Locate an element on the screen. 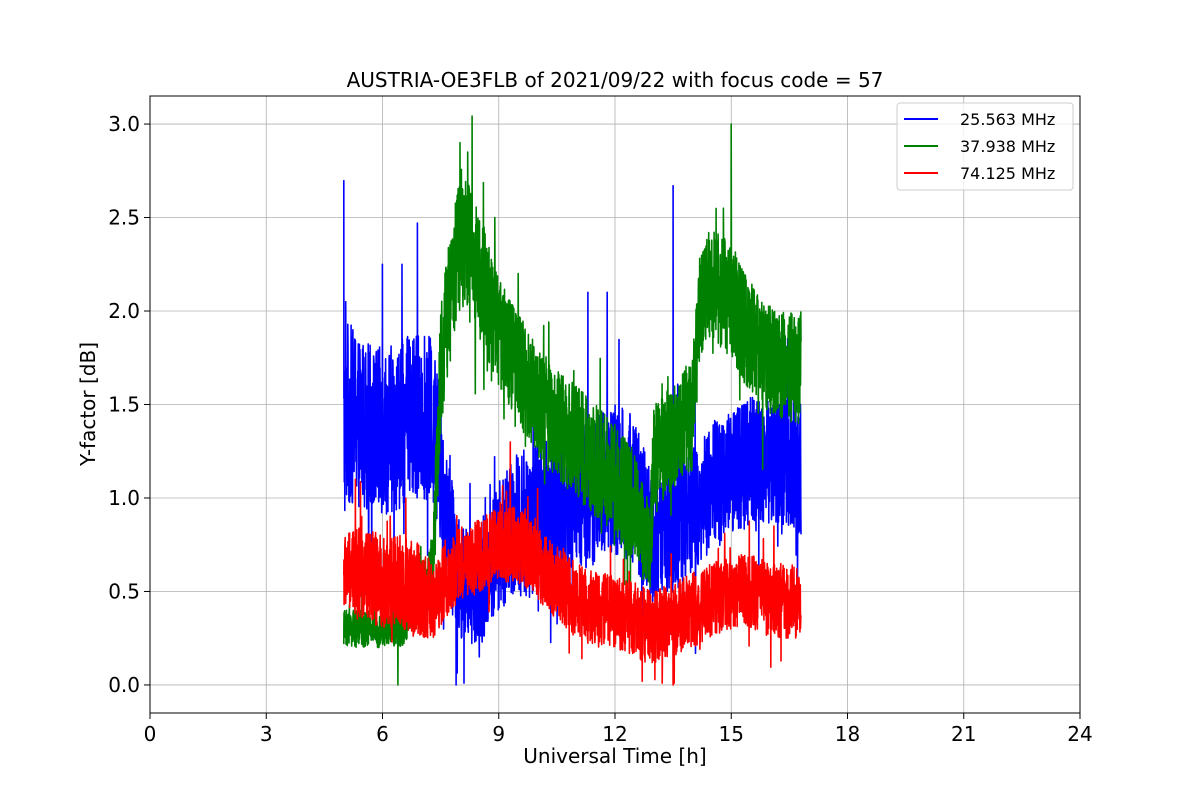 Image resolution: width=1200 pixels, height=800 pixels. y-axis: 0.0 0.5 1.0 1.5 2.0 2.5 3.0 is located at coordinates (129, 404).